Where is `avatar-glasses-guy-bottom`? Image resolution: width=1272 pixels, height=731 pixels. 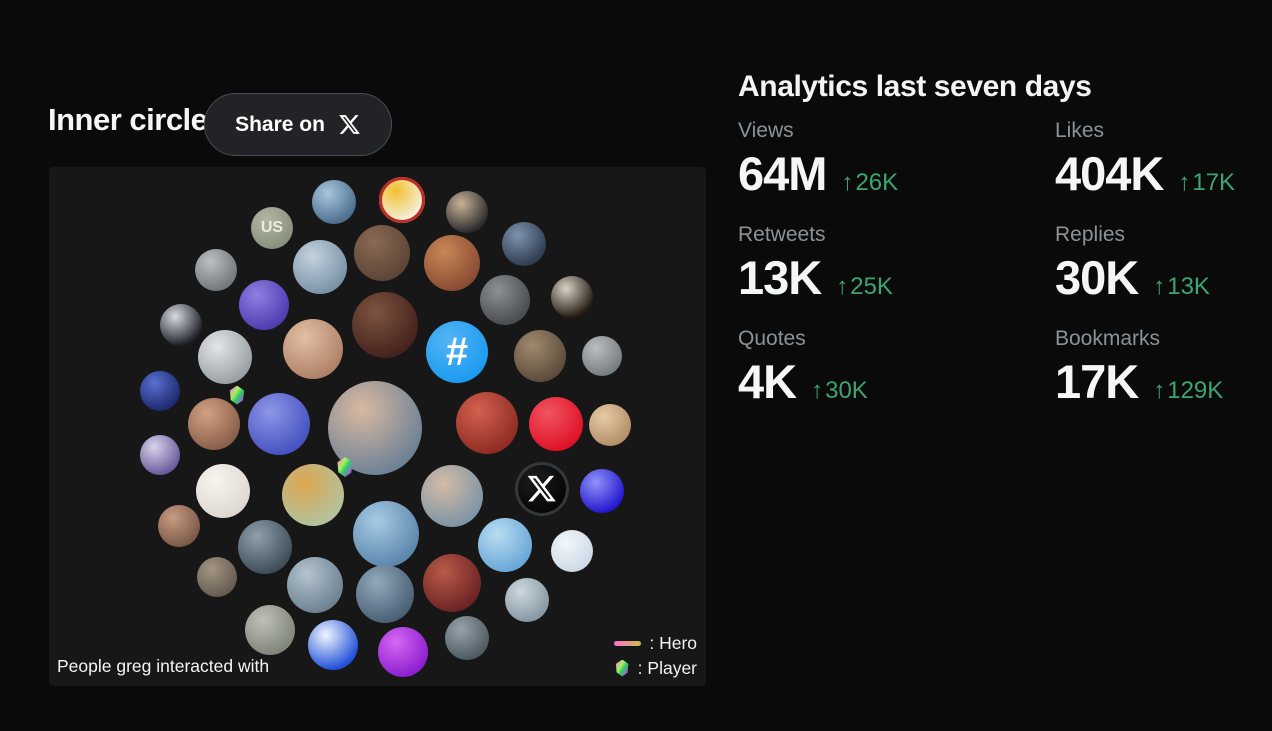
avatar-glasses-guy-bottom is located at coordinates (467, 638).